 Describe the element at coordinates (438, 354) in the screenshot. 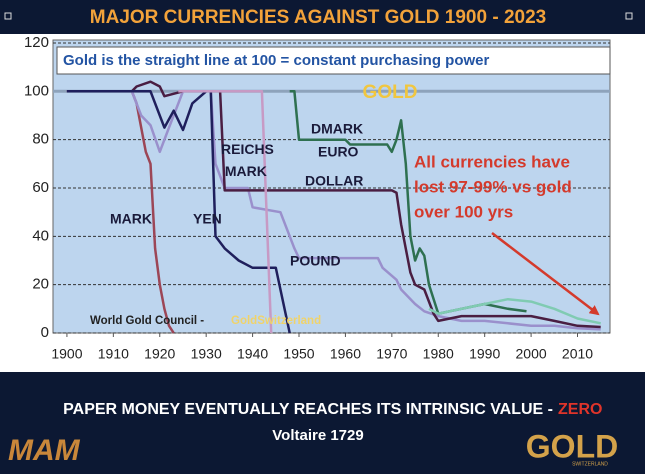

I see `x-tick-label: 1980` at that location.